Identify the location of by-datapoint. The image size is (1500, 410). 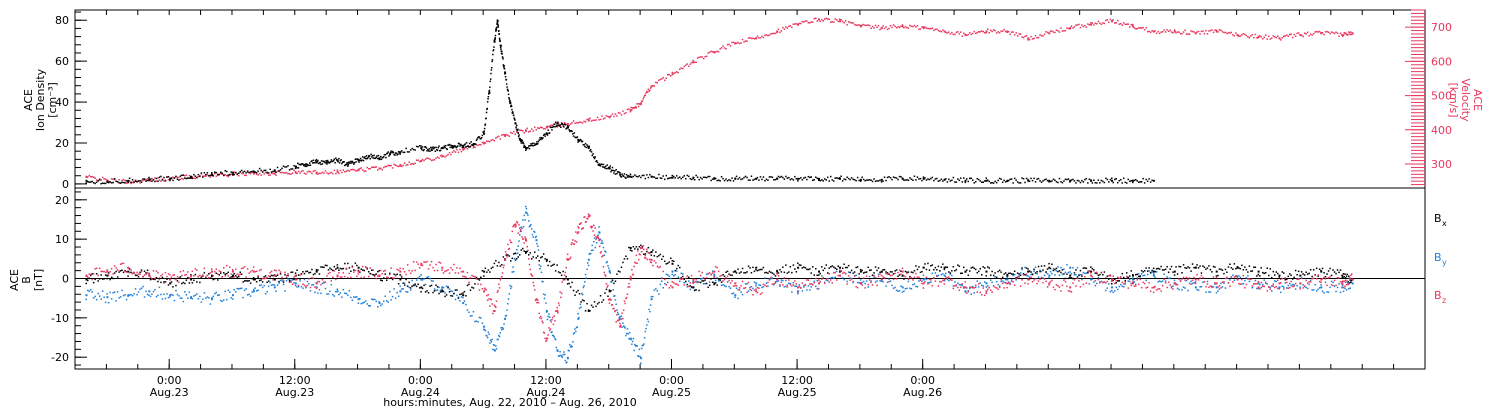
(714, 275).